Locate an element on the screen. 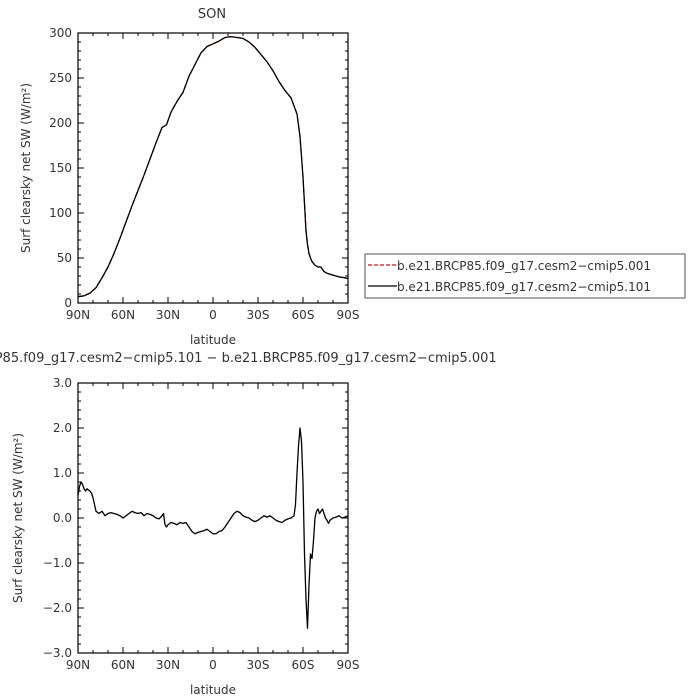 The image size is (700, 700). top-y-tick-label: 50 is located at coordinates (64, 258).